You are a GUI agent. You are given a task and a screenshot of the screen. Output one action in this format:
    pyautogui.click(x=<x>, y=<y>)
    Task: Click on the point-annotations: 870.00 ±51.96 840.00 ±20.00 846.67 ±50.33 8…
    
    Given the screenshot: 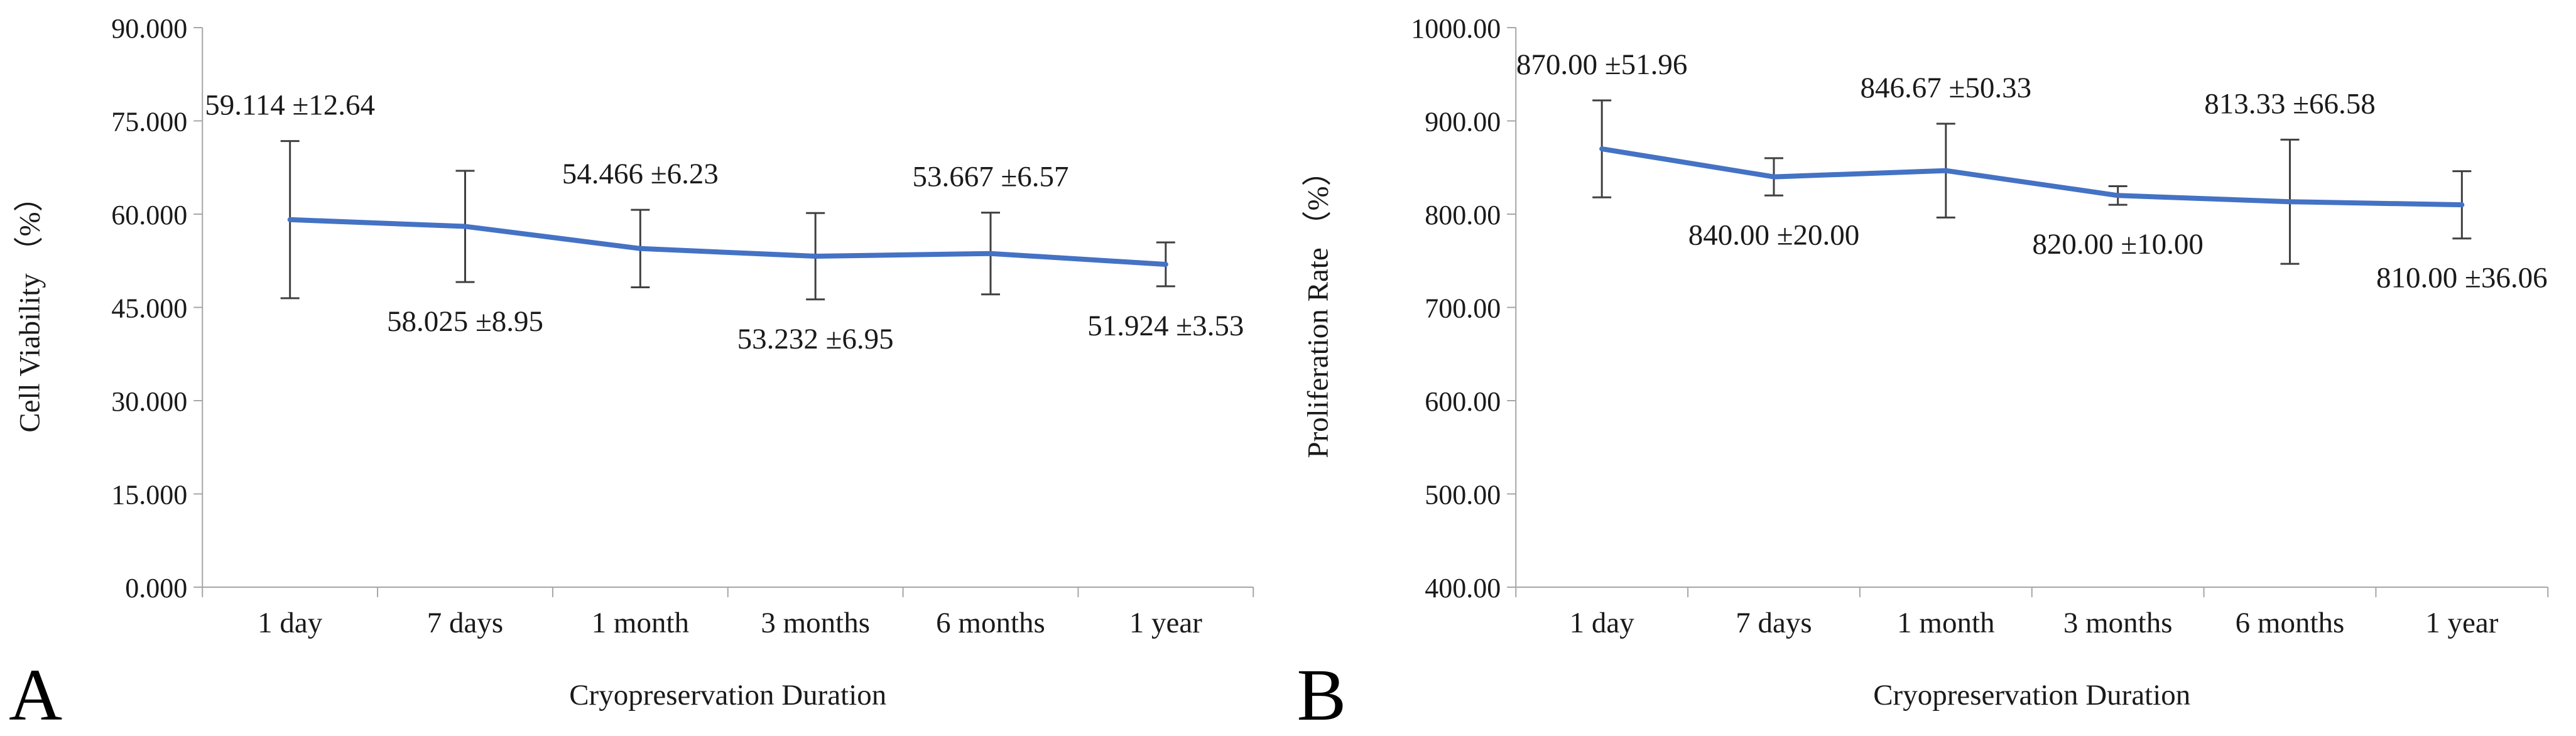 What is the action you would take?
    pyautogui.click(x=2031, y=171)
    